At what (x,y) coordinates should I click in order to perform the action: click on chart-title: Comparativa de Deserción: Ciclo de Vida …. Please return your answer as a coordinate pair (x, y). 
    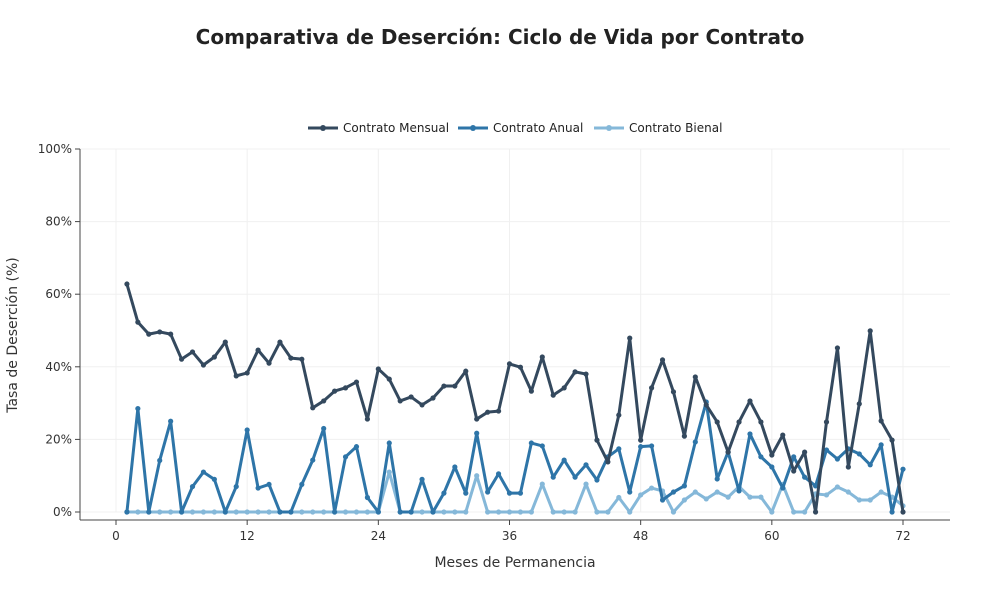
    Looking at the image, I should click on (500, 37).